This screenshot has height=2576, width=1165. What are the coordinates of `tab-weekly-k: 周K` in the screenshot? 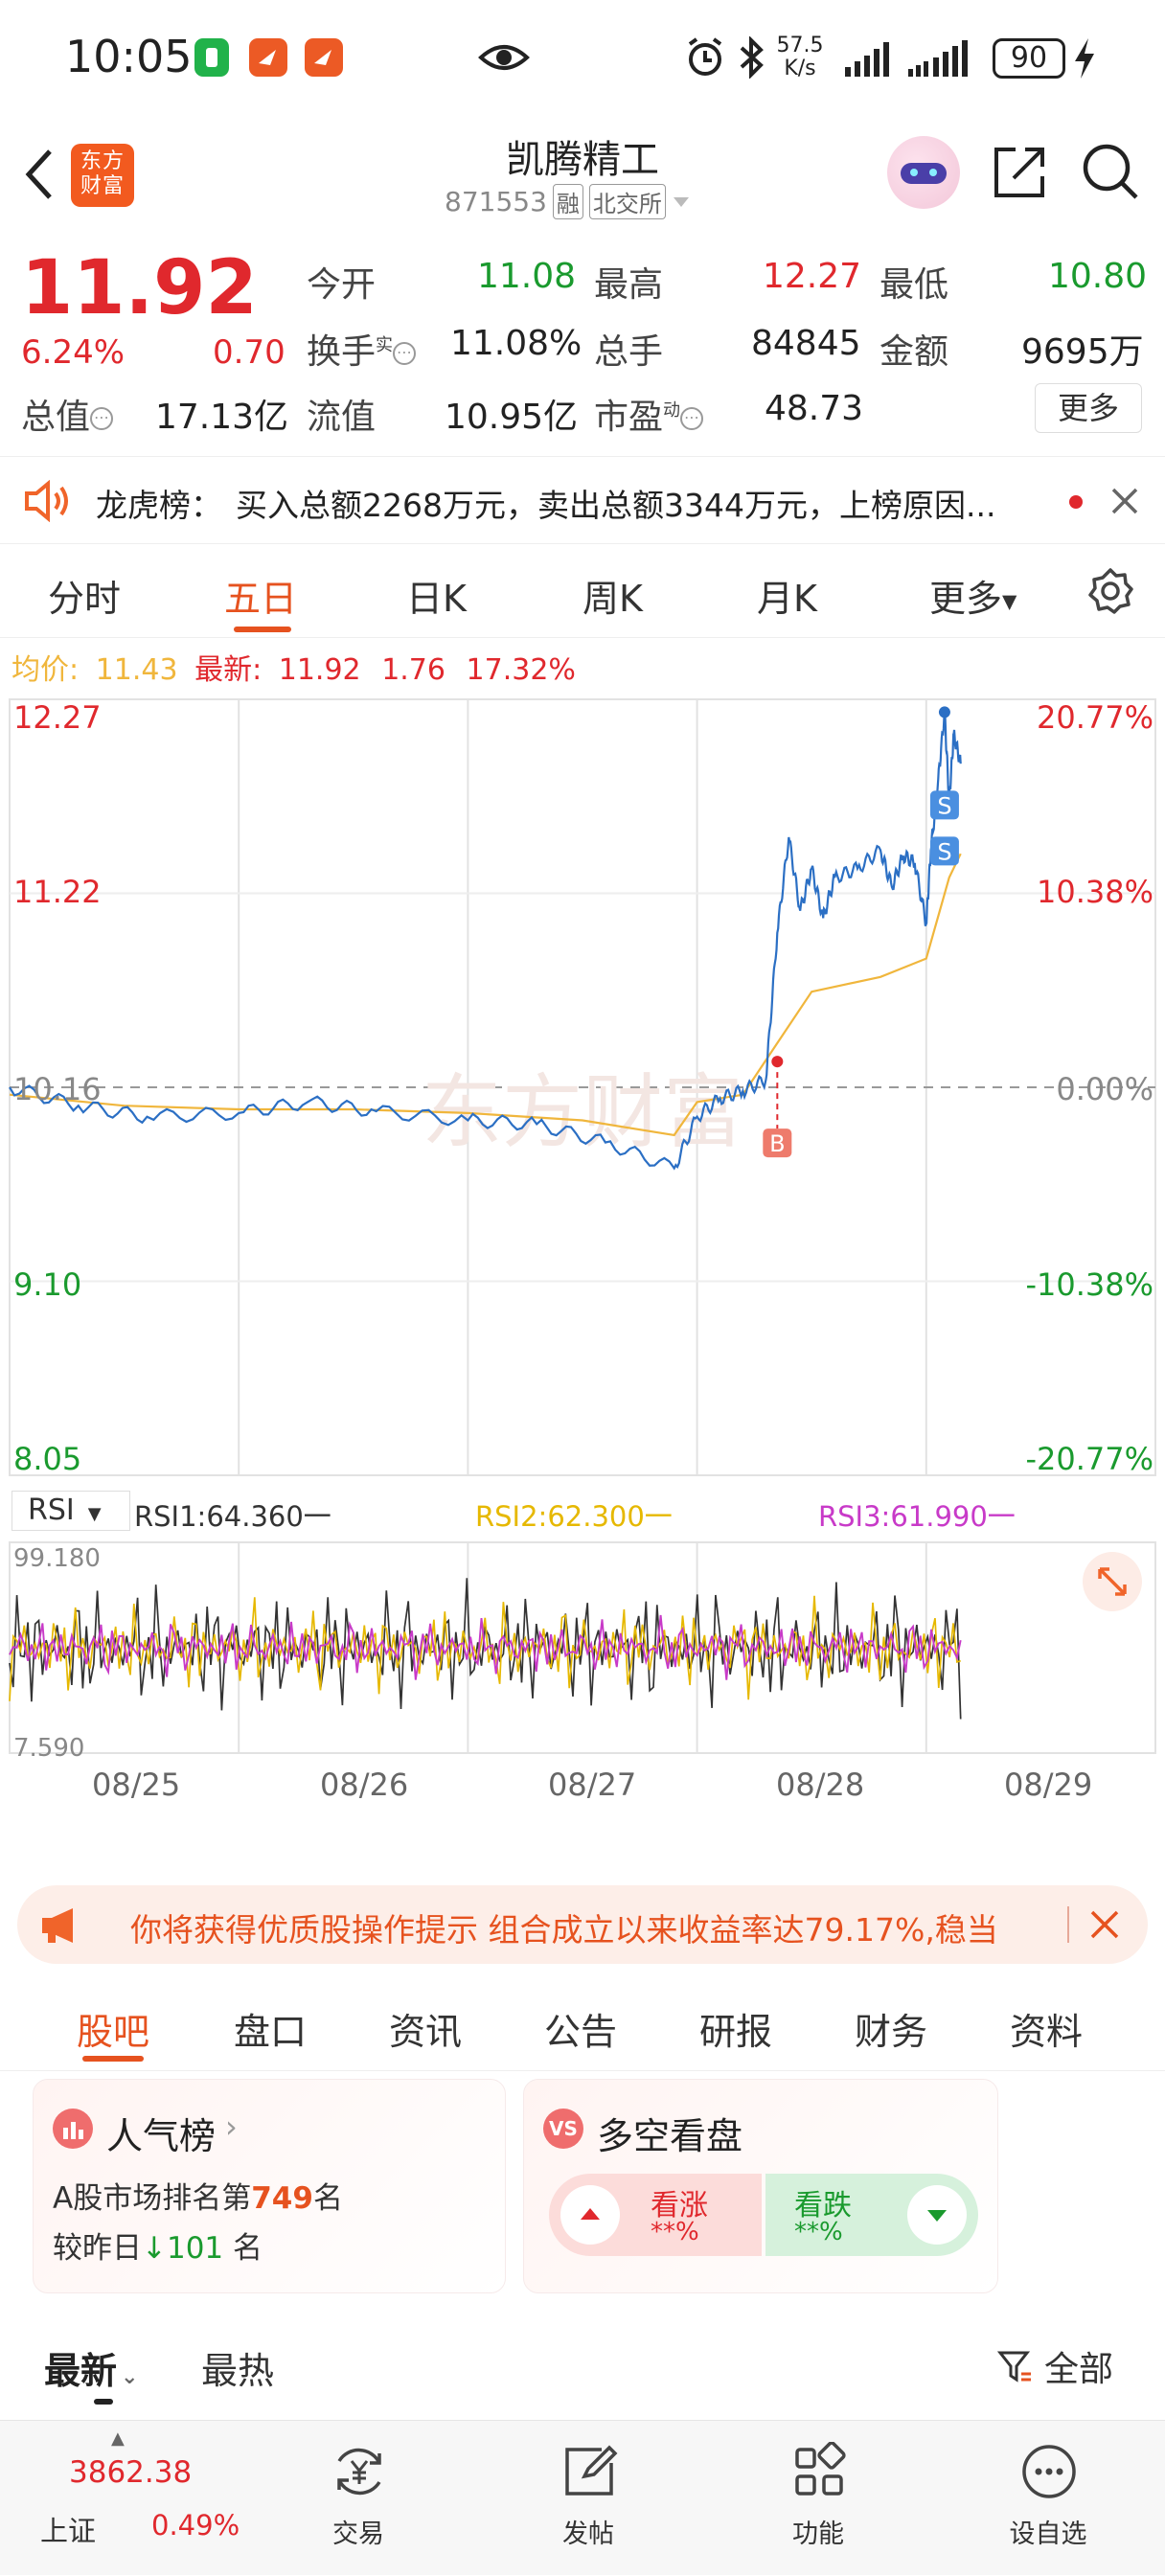 It's located at (612, 599).